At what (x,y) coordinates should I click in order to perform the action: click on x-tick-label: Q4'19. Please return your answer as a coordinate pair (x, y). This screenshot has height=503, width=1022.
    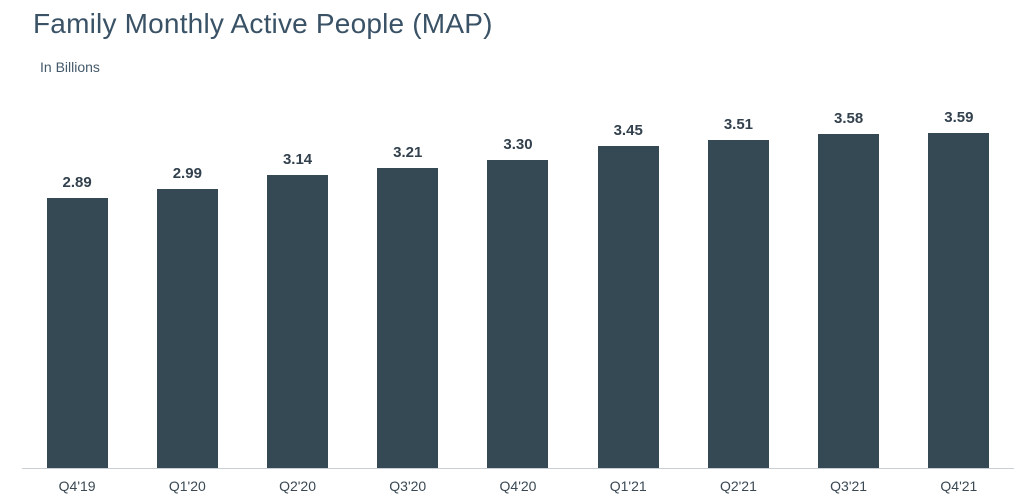
    Looking at the image, I should click on (77, 486).